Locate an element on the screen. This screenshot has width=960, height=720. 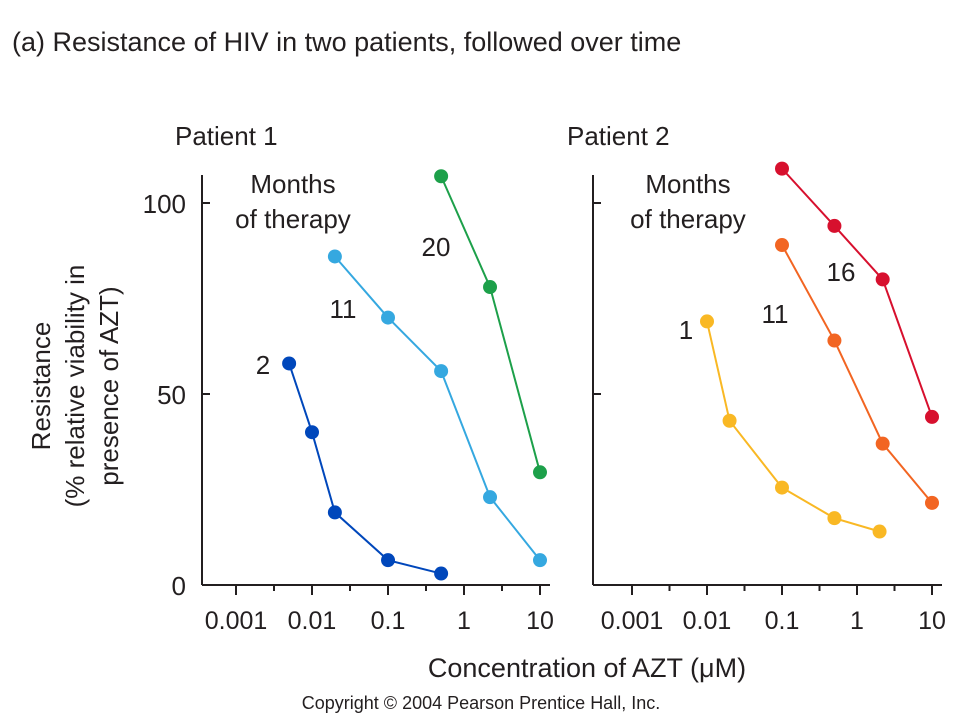
x-tick-label-2-0: 0.001 is located at coordinates (632, 621).